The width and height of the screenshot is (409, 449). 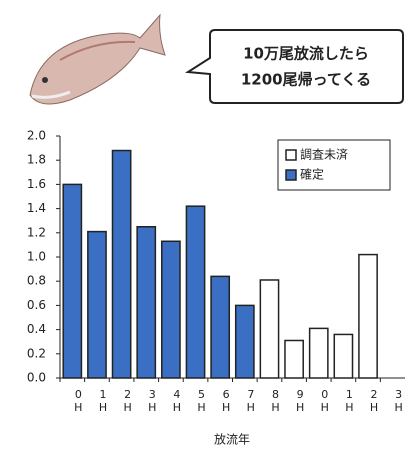 What do you see at coordinates (36, 208) in the screenshot?
I see `y-tick-label: 1.4` at bounding box center [36, 208].